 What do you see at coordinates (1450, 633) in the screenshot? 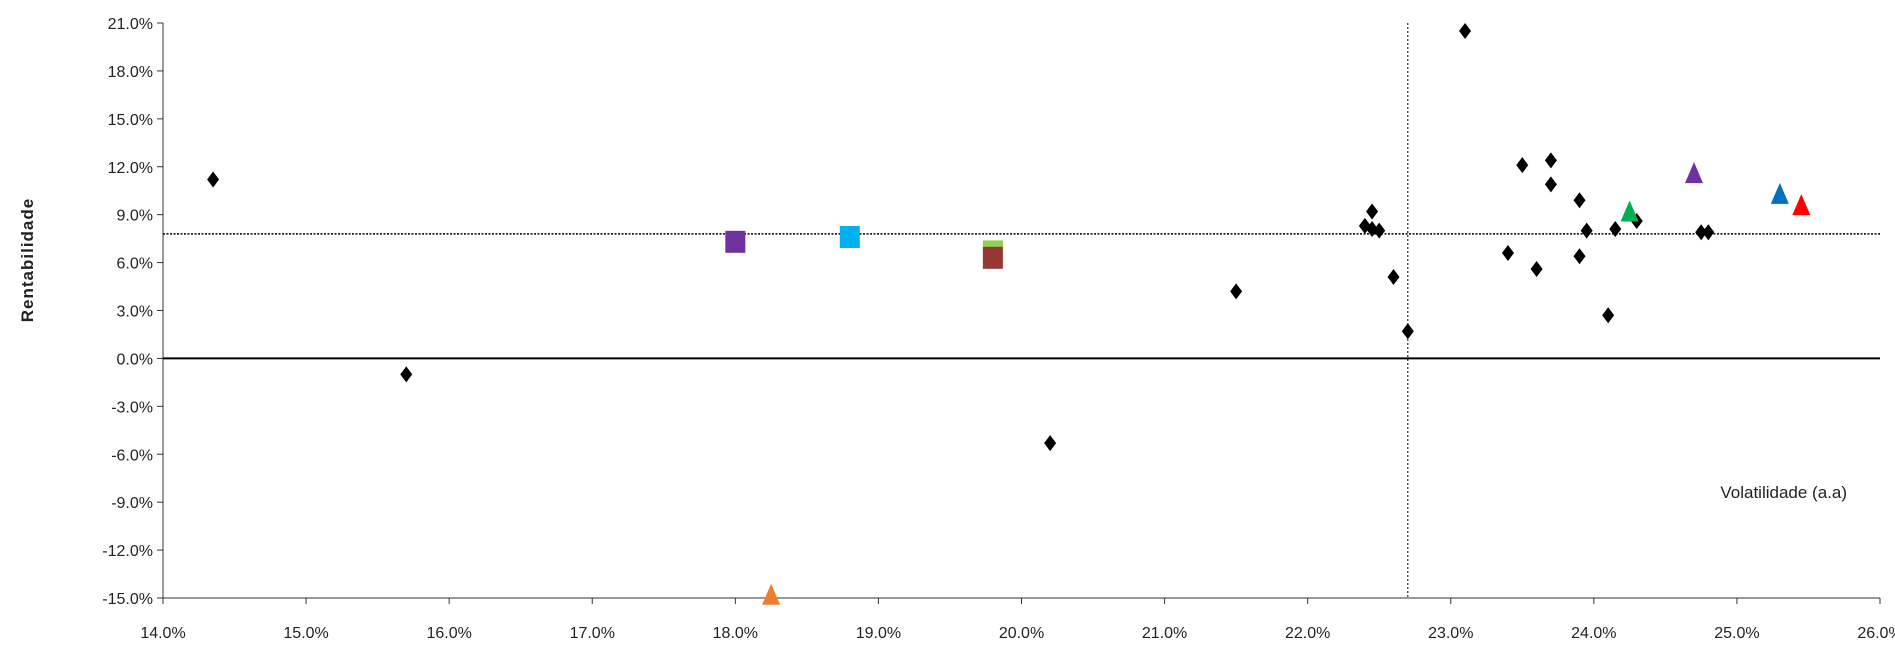
I see `x-tick-label: 23.0%` at bounding box center [1450, 633].